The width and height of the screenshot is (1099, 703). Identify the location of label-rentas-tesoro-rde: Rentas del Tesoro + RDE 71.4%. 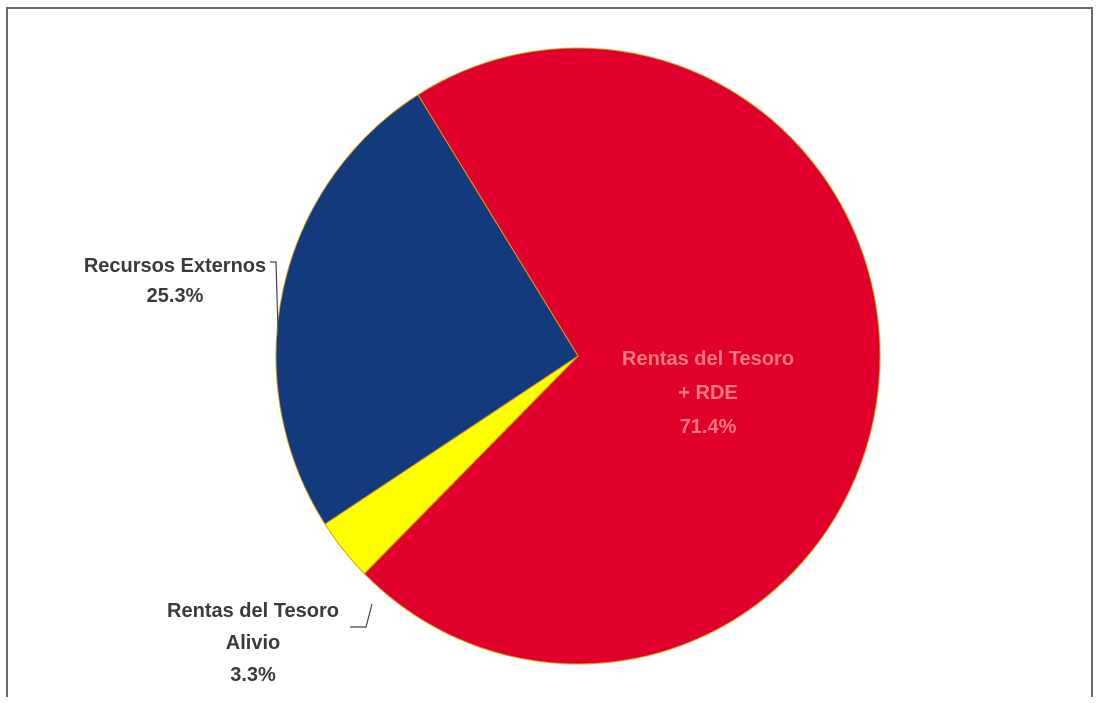
(708, 393).